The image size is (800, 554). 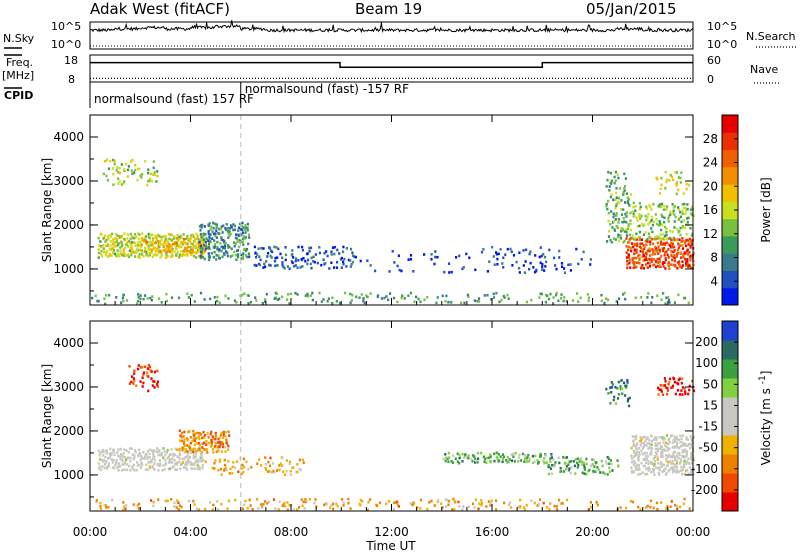 What do you see at coordinates (771, 36) in the screenshot?
I see `nsearch-label: N.Search` at bounding box center [771, 36].